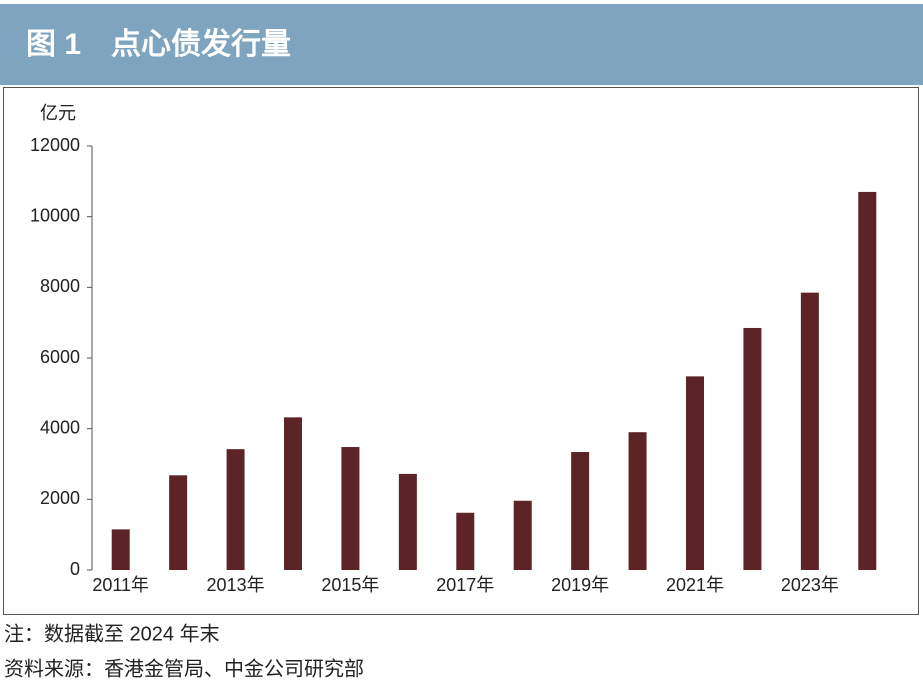 The height and width of the screenshot is (695, 923). Describe the element at coordinates (60, 427) in the screenshot. I see `y-tick-label: 4000` at that location.